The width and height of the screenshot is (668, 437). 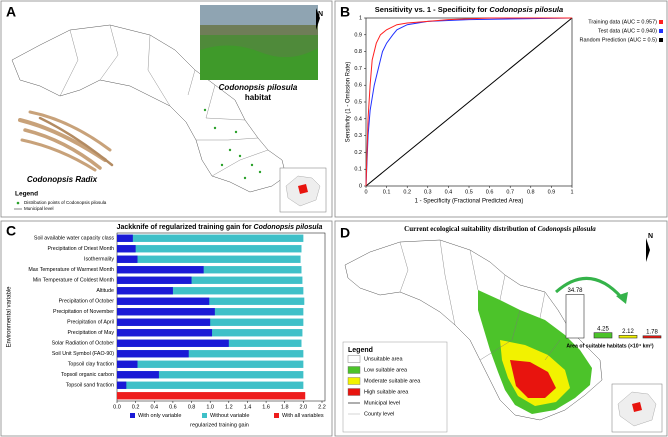 I want to click on x-tick-label: 1, so click(x=571, y=192).